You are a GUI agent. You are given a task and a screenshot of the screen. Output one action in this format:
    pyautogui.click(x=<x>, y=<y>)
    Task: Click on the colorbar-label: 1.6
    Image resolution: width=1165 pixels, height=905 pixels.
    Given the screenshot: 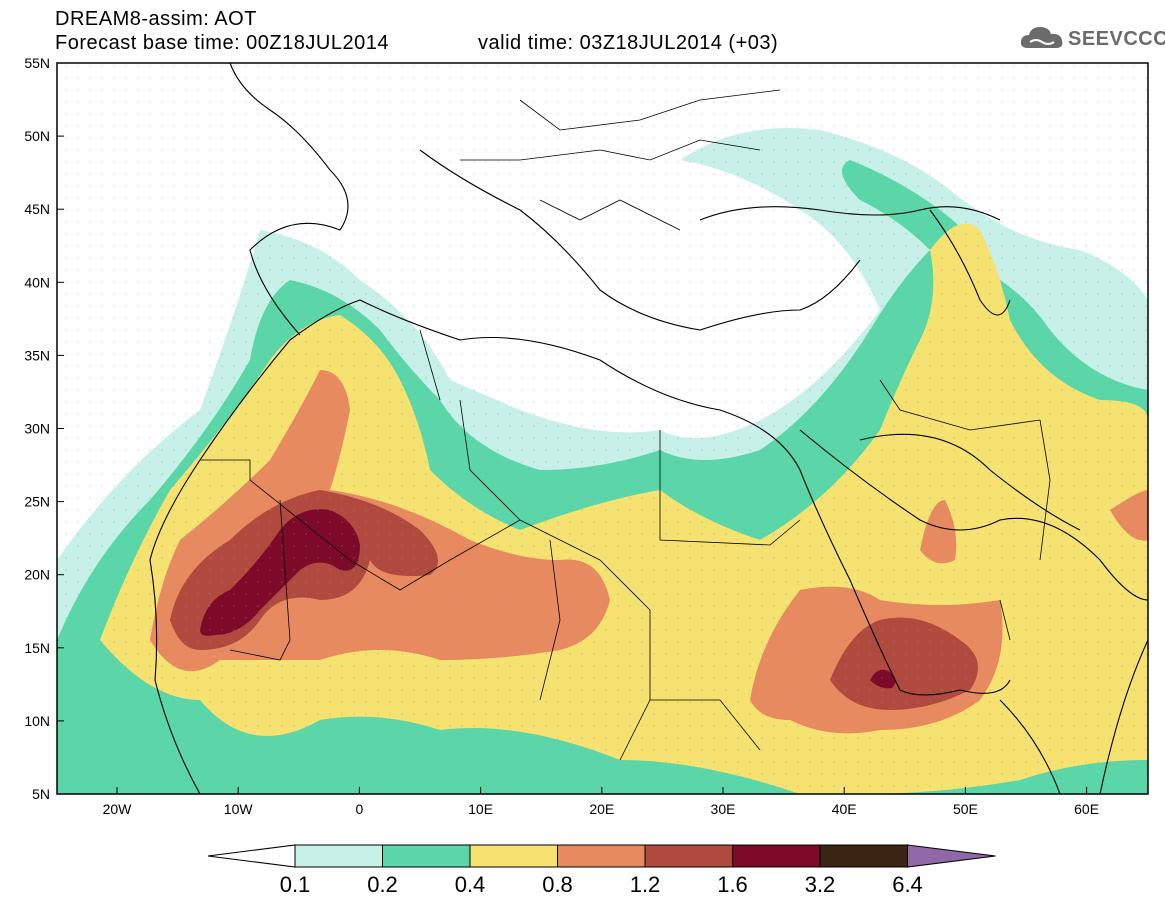 What is the action you would take?
    pyautogui.click(x=732, y=884)
    